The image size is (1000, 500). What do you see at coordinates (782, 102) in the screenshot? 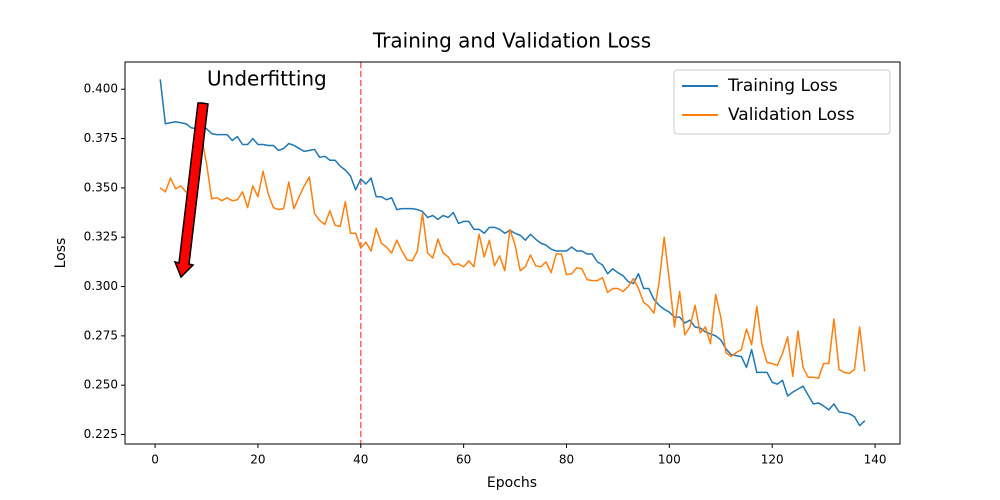
I see `legend-box` at bounding box center [782, 102].